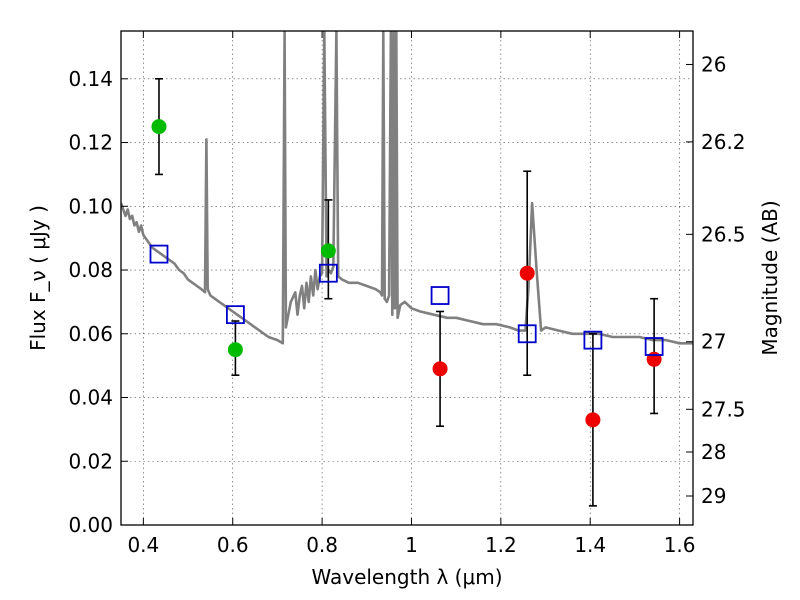 The image size is (800, 600). I want to click on y-tick-label: 0.02, so click(90, 461).